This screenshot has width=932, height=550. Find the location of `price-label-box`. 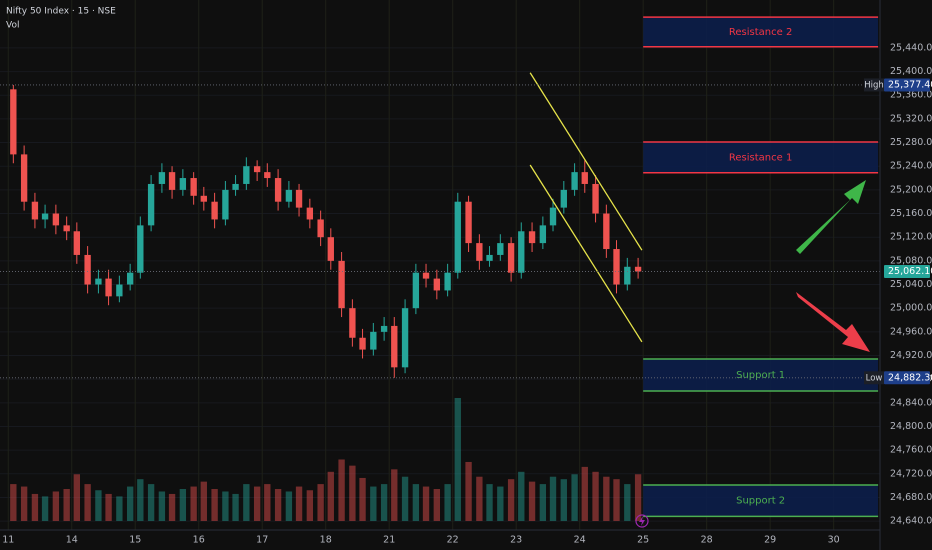

price-label-box is located at coordinates (907, 271).